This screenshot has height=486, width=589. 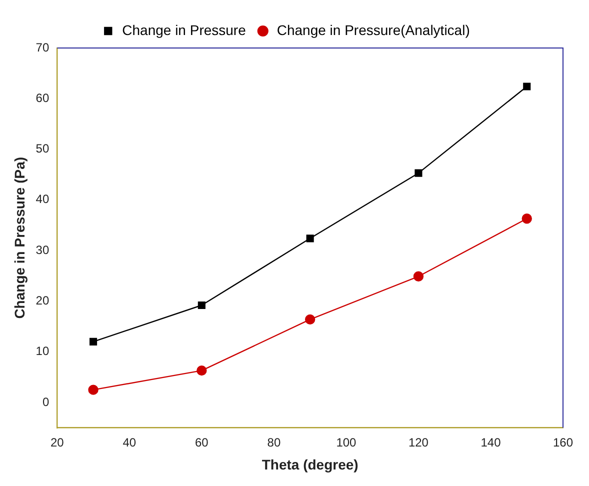 What do you see at coordinates (129, 442) in the screenshot?
I see `x-tick-label: 40` at bounding box center [129, 442].